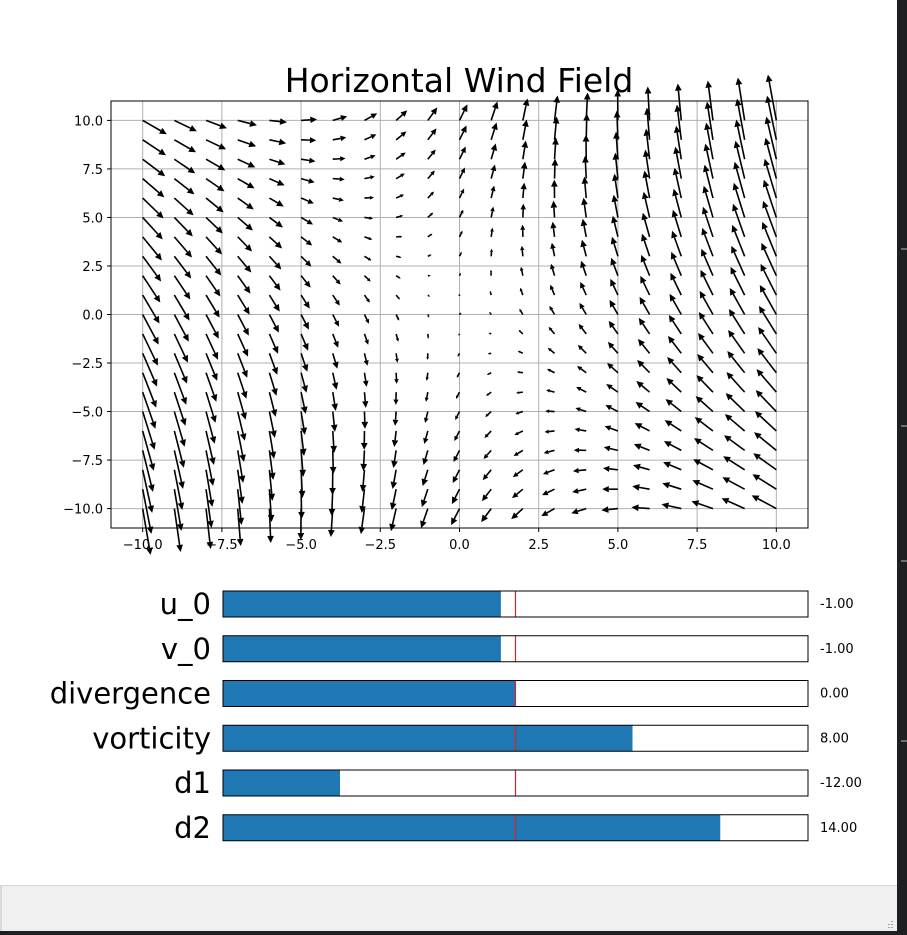 The height and width of the screenshot is (935, 907). I want to click on slider-d1: d1 -12.00, so click(518, 783).